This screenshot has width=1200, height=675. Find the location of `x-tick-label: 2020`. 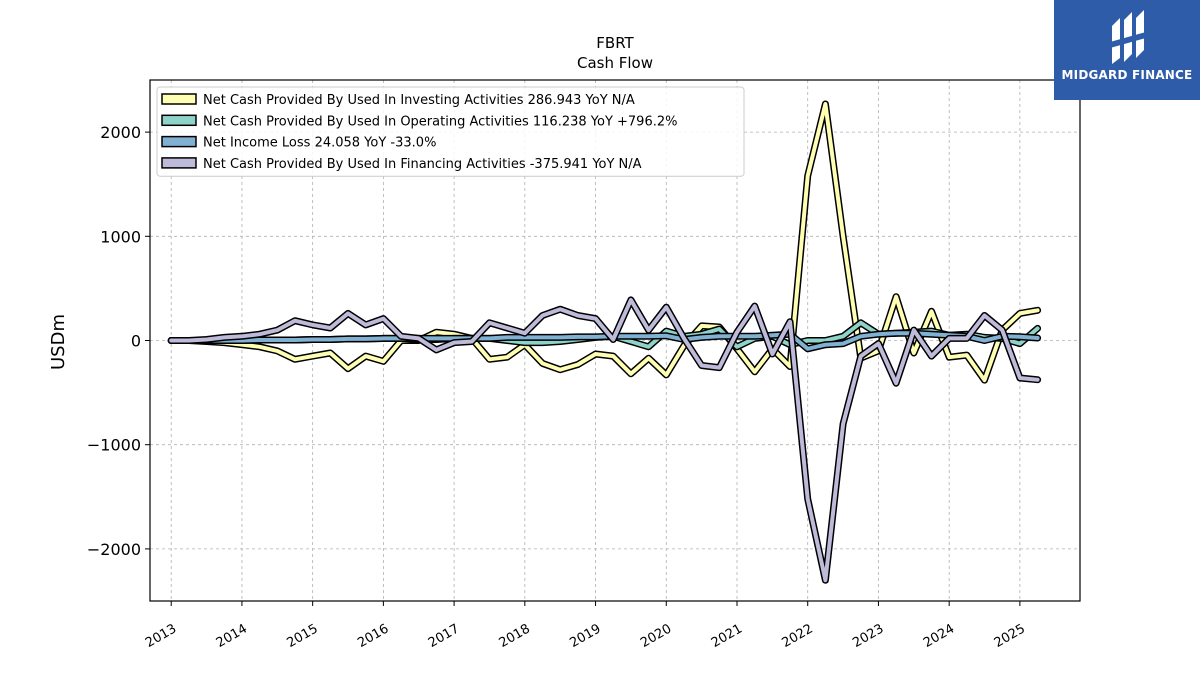

x-tick-label: 2020 is located at coordinates (656, 636).